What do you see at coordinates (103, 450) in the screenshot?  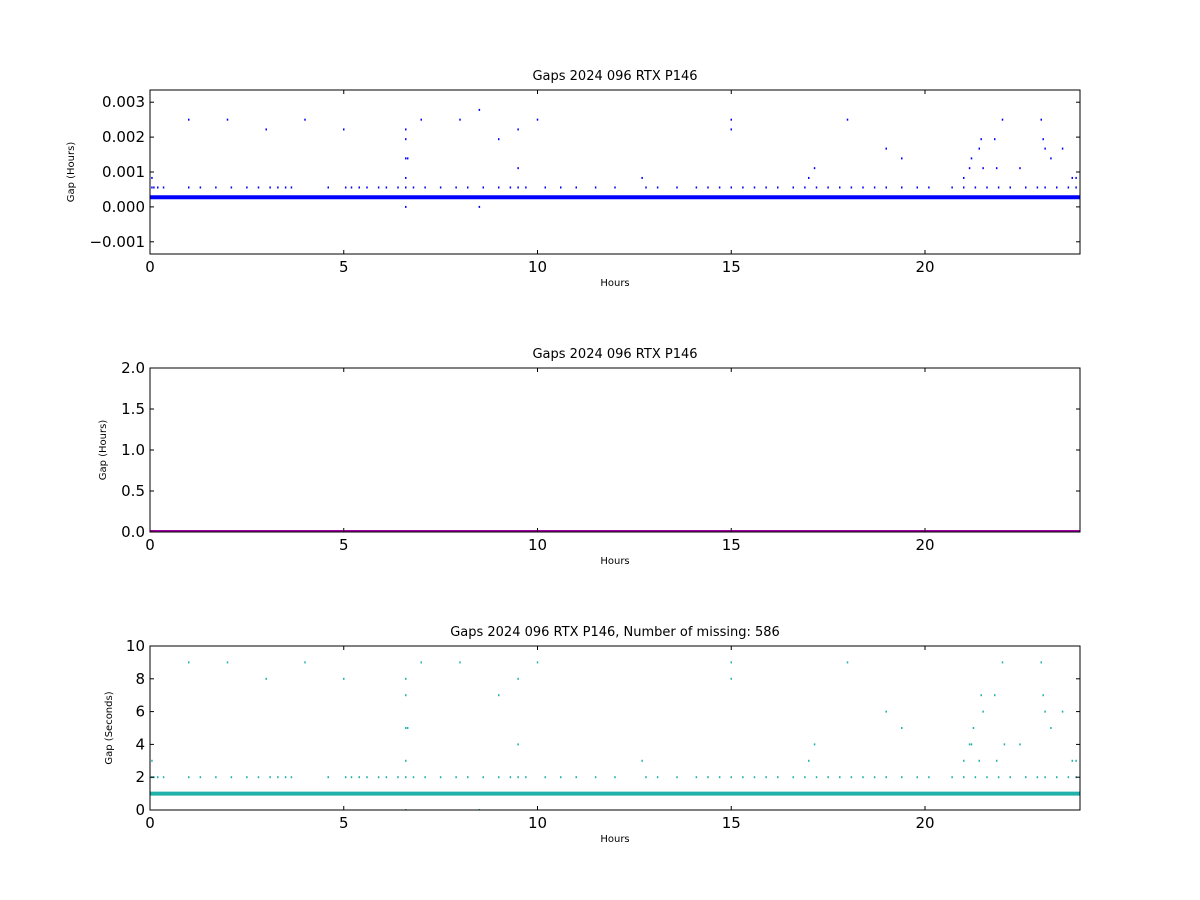 I see `y-axis-label: Gap (Hours)` at bounding box center [103, 450].